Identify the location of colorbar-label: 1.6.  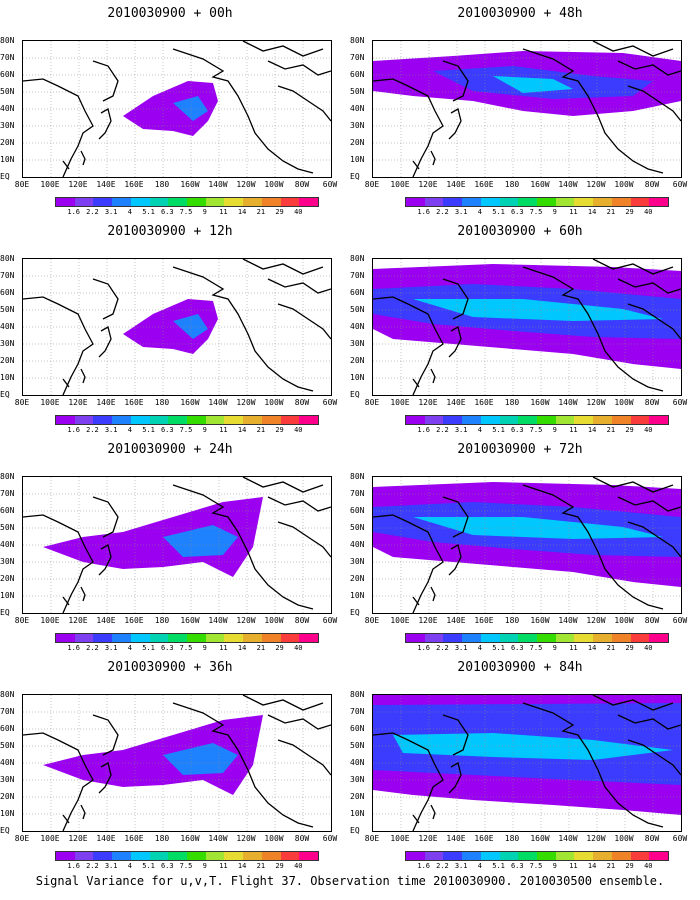
(74, 866).